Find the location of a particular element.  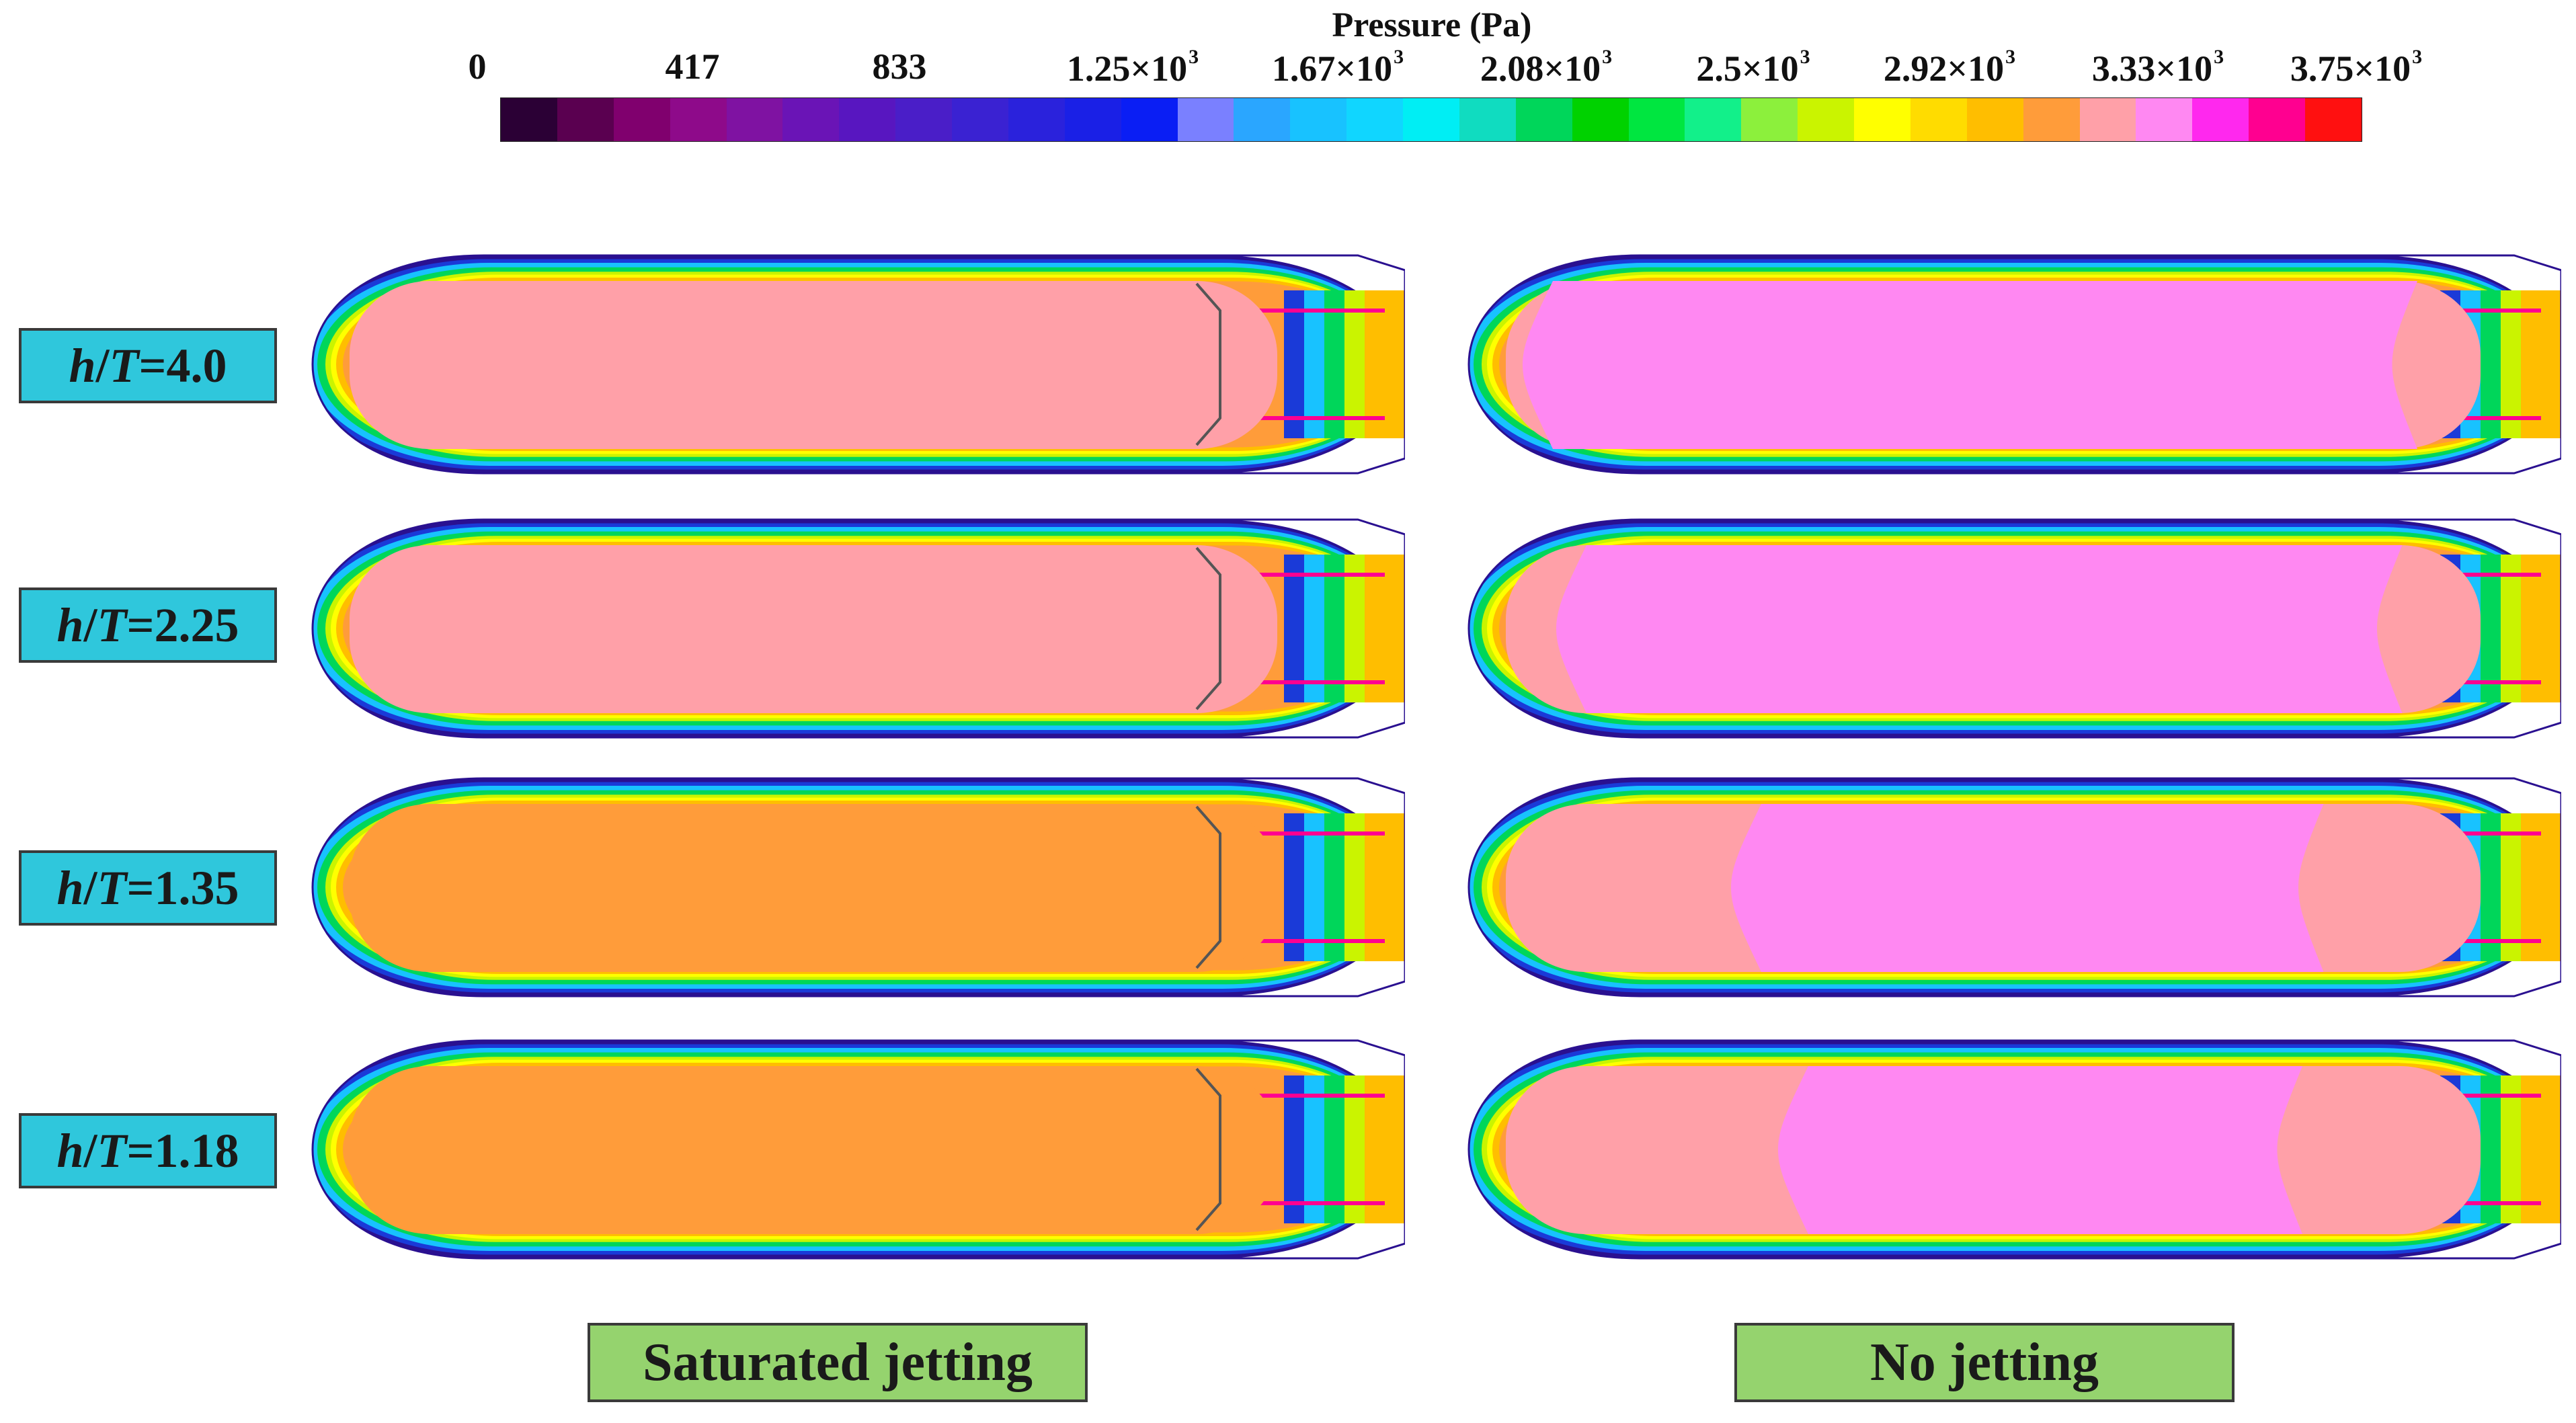

row-label: h / T =4.0 is located at coordinates (148, 365).